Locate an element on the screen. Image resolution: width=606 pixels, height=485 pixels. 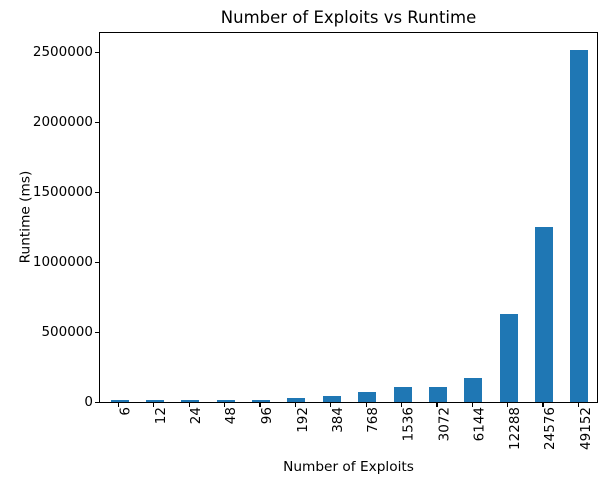
y-tick-label: 2000000 is located at coordinates (62, 121).